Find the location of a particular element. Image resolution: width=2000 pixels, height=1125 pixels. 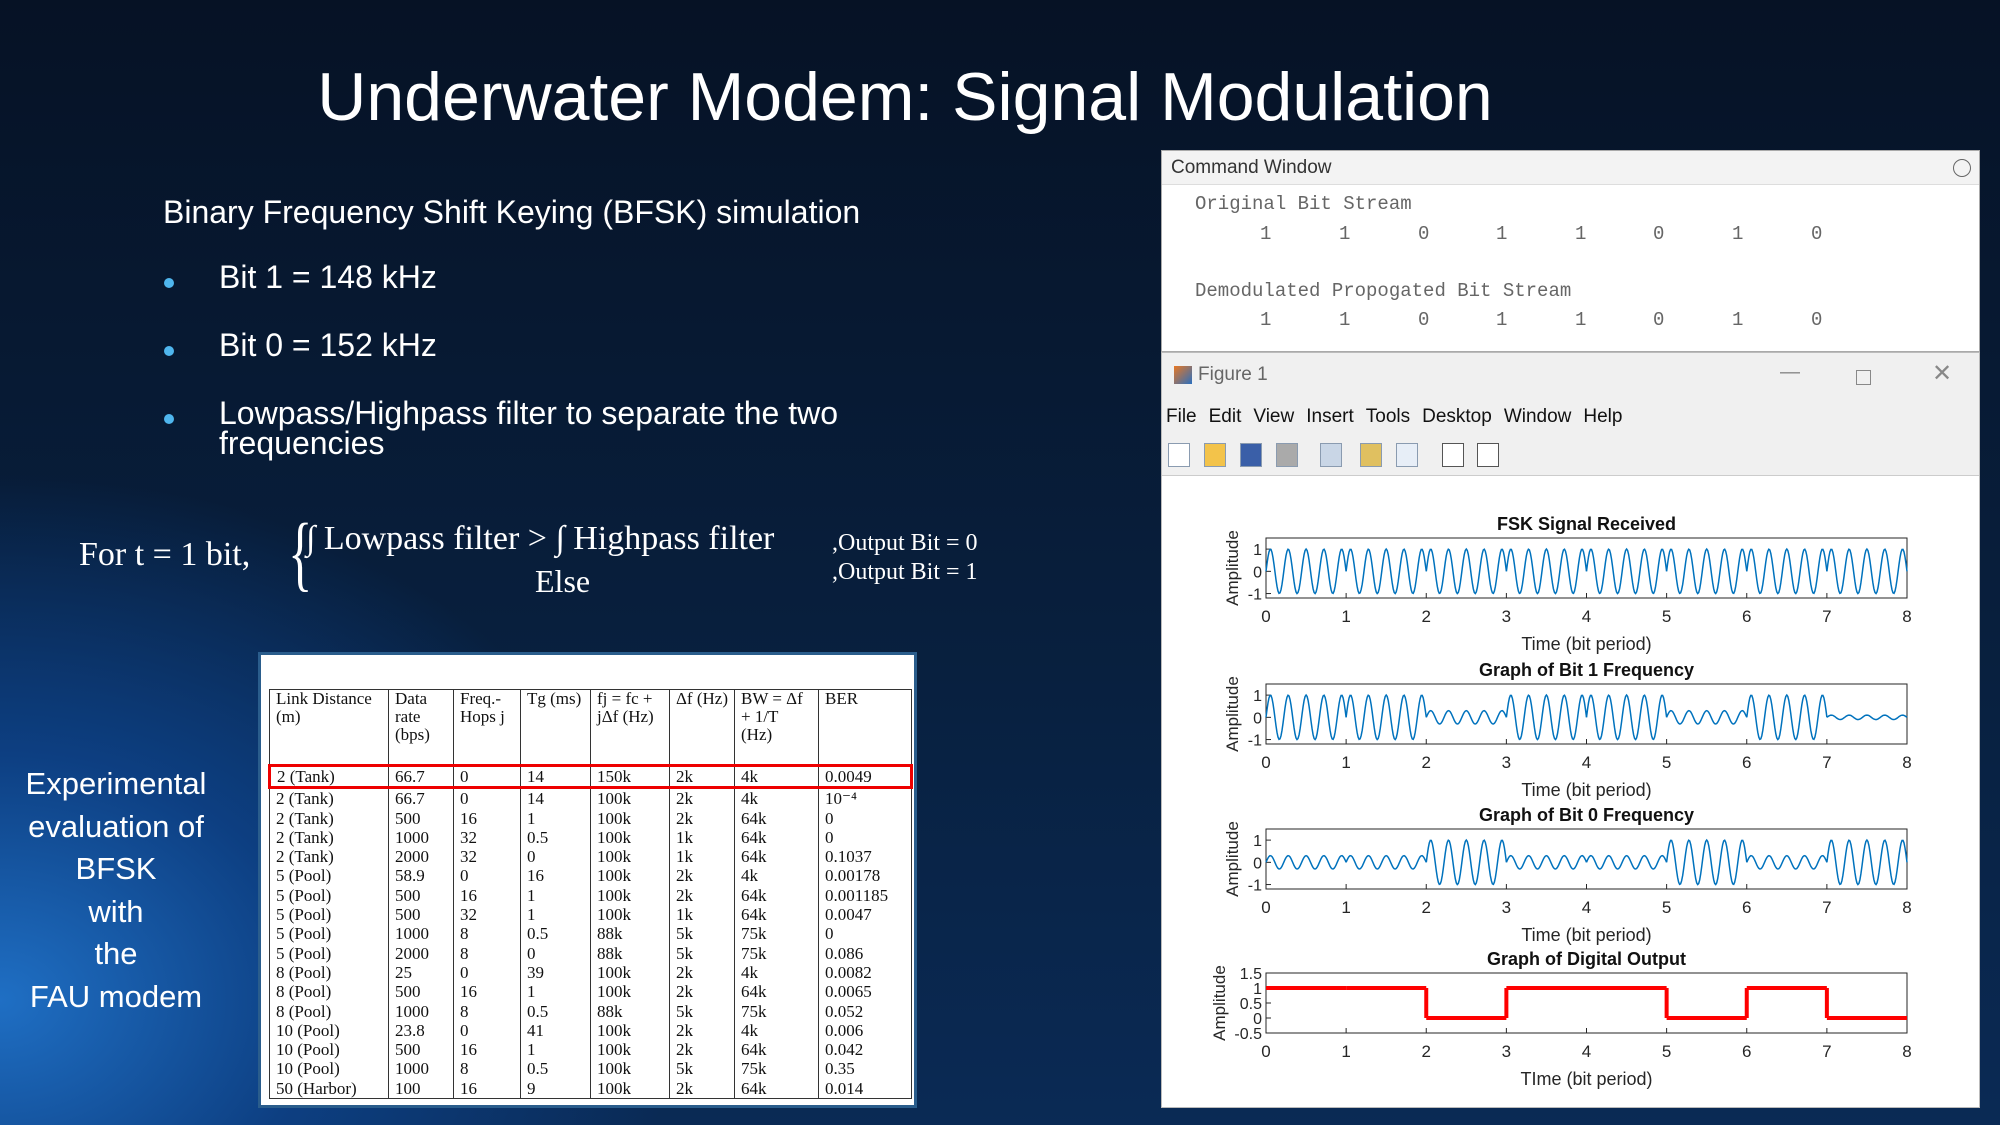

axes-box is located at coordinates (1586, 859).